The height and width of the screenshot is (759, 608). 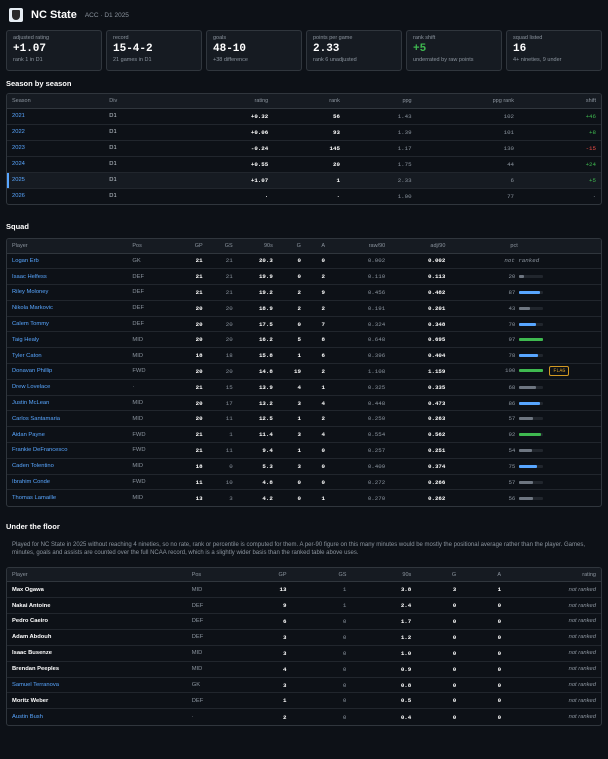 I want to click on season-row: 2022 D1 +0.06 93 1.39 101 +8, so click(x=304, y=132).